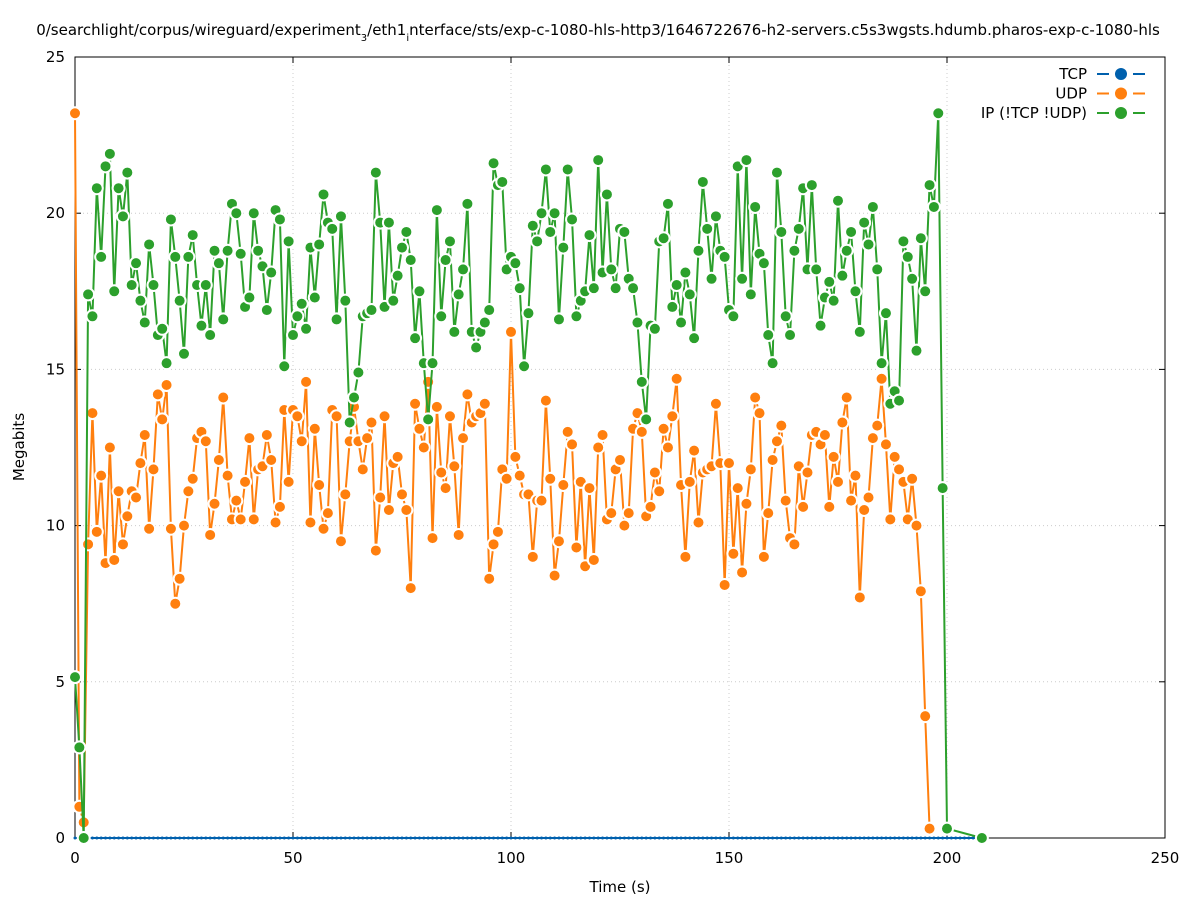  Describe the element at coordinates (55, 526) in the screenshot. I see `y-tick-label: 10` at that location.